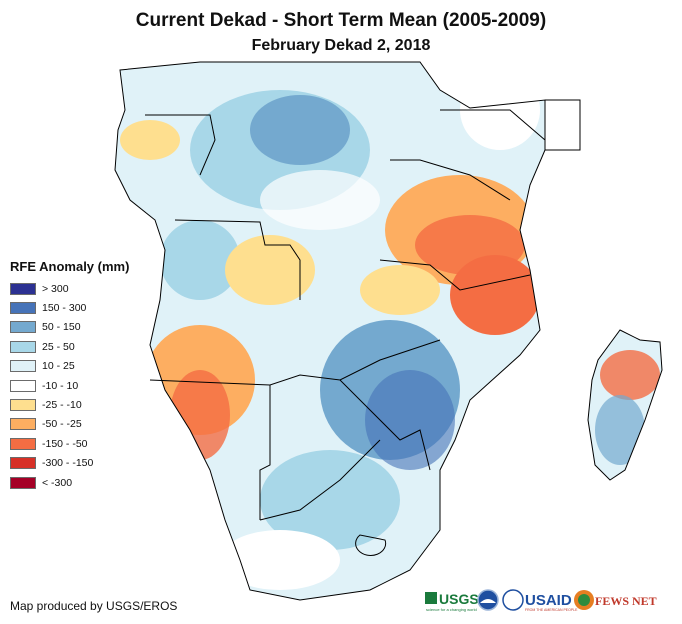 The image size is (682, 624). I want to click on neutral-region-drc, so click(320, 200).